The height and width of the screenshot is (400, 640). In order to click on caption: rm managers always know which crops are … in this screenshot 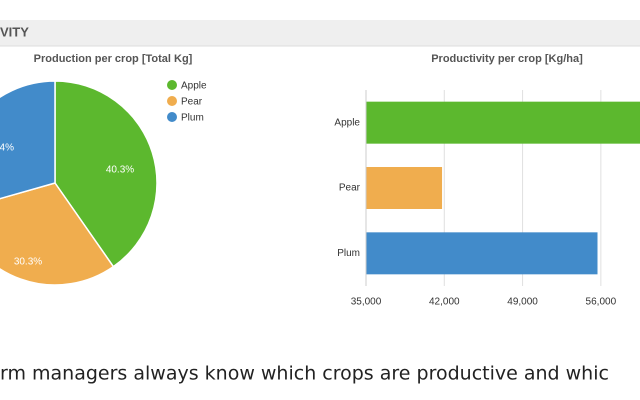, I will do `click(304, 374)`.